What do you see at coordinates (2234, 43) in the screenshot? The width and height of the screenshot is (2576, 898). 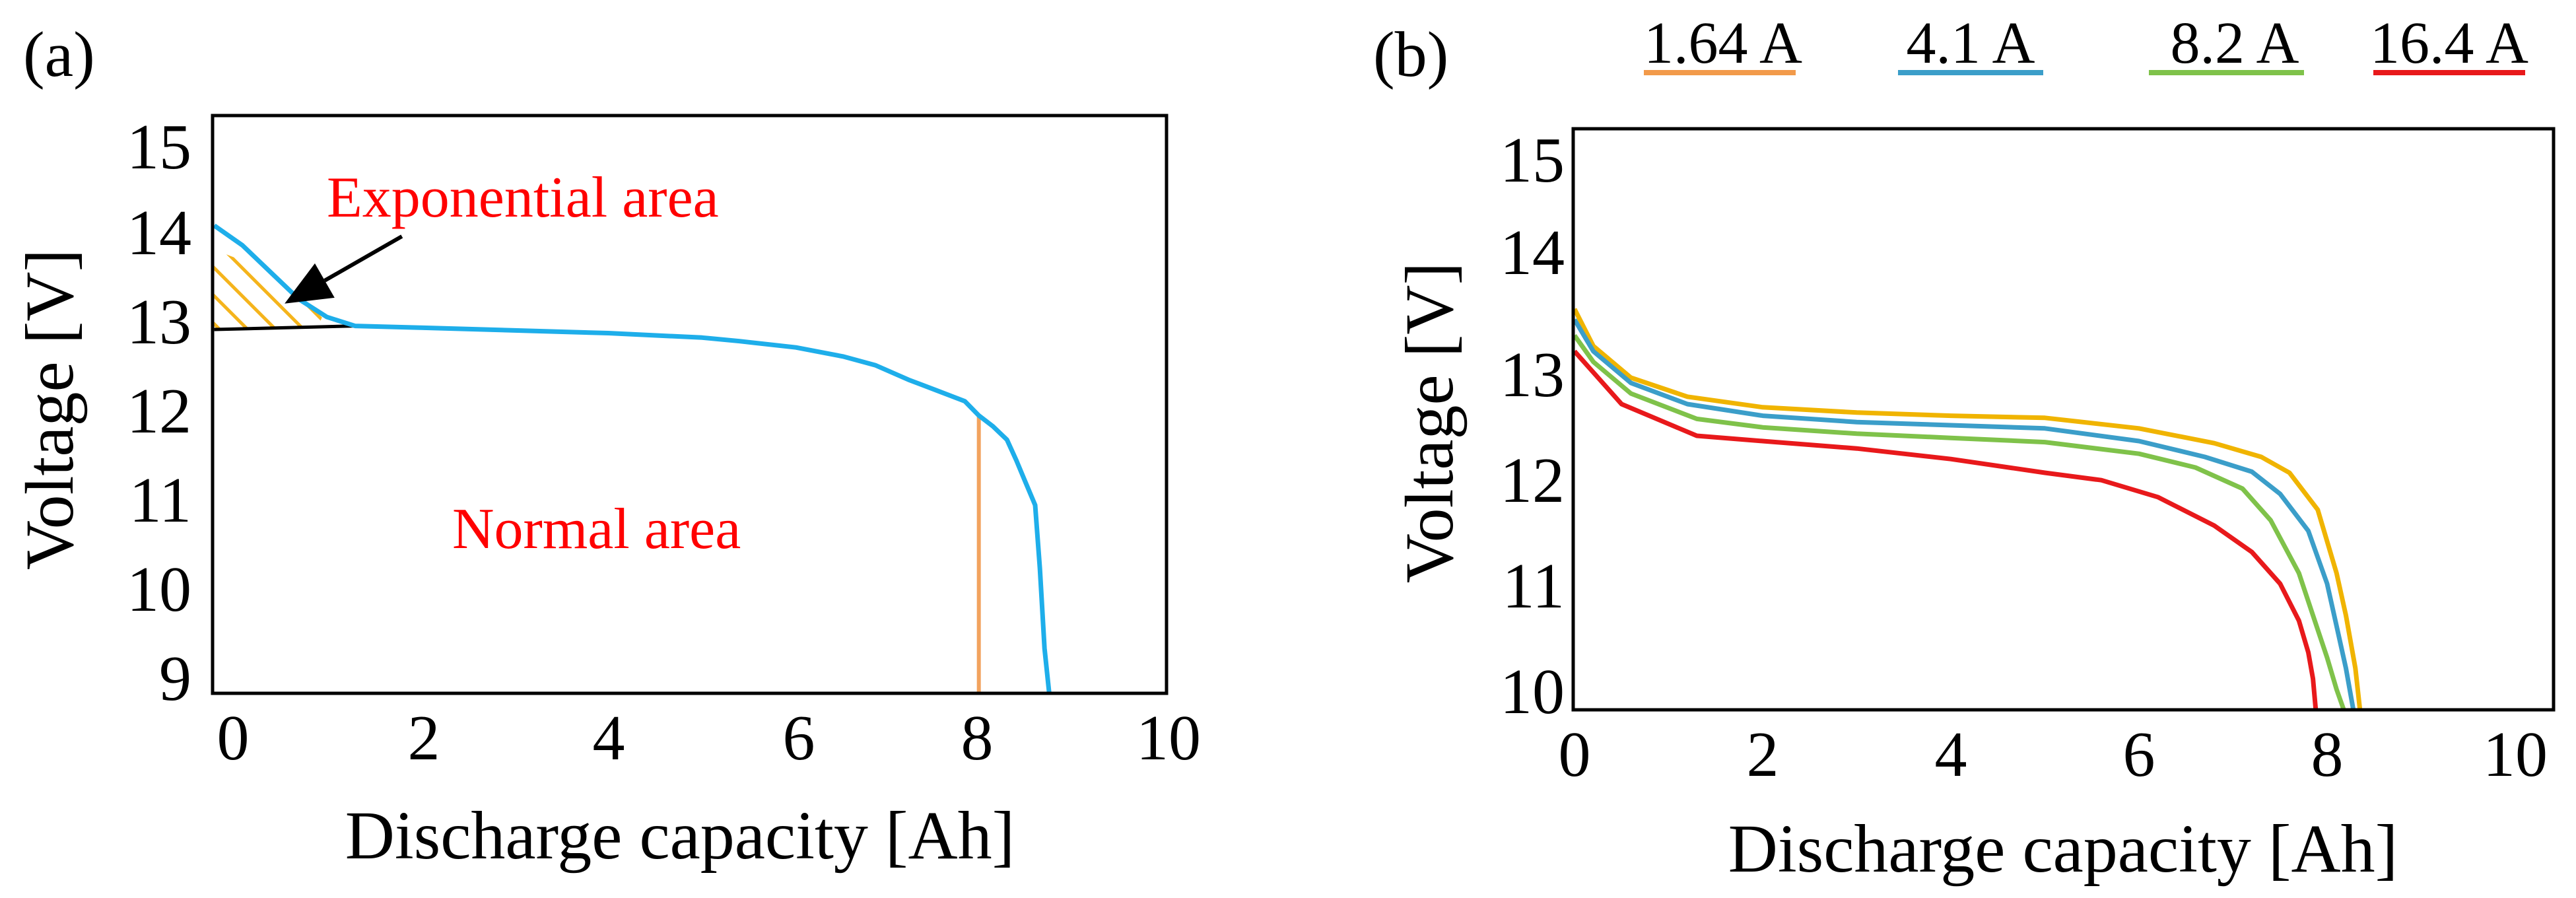 I see `legend-label: 8.2 A` at bounding box center [2234, 43].